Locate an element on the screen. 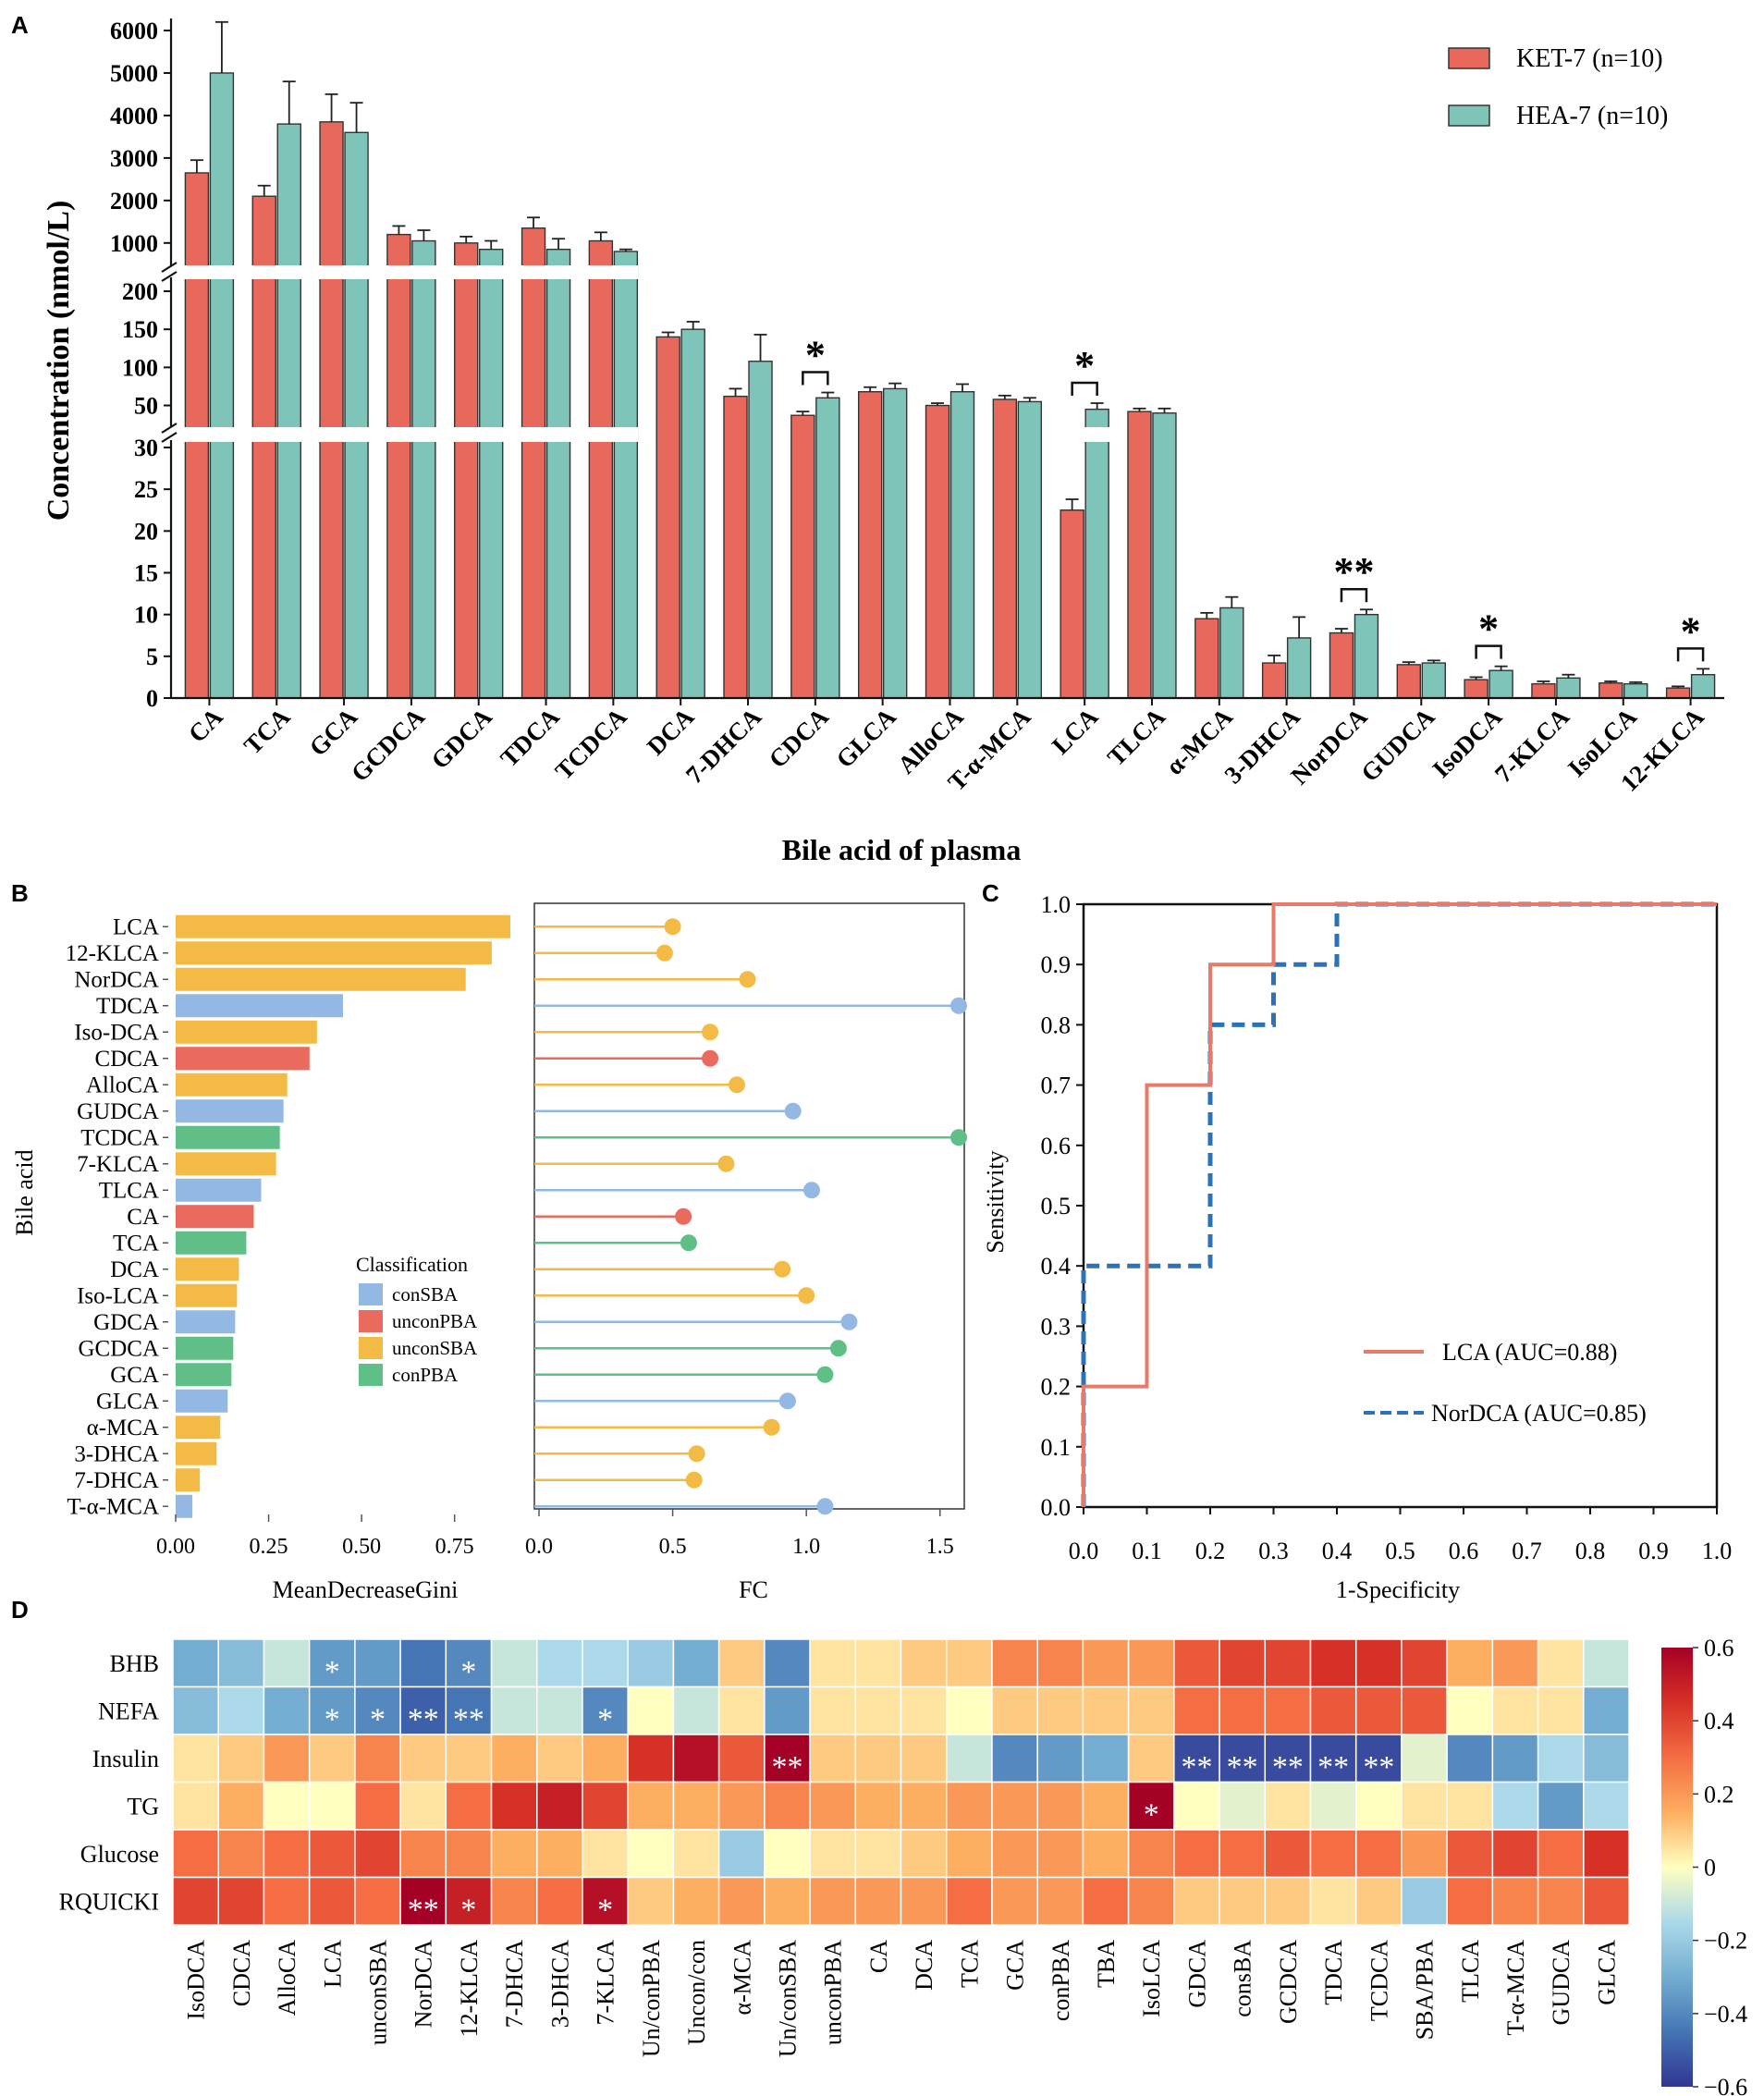 The width and height of the screenshot is (1764, 2096). heat-sig-5: ** is located at coordinates (469, 1719).